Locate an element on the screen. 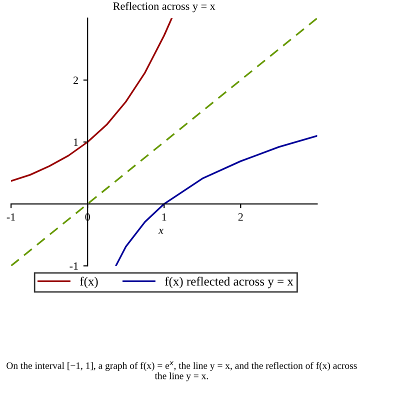  x-tick-label: 1 is located at coordinates (164, 217).